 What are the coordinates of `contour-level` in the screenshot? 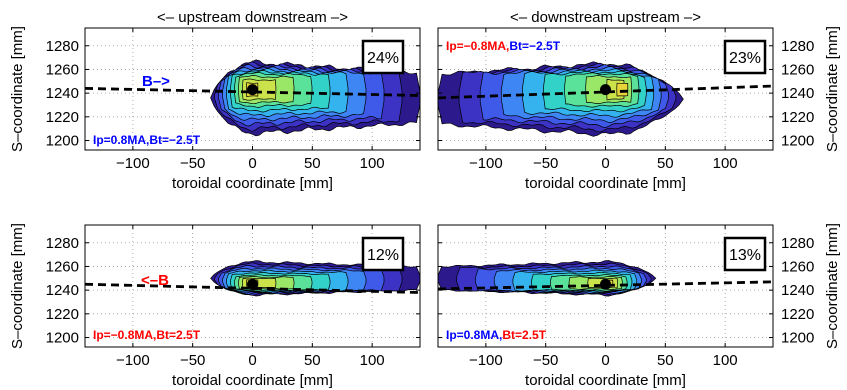 It's located at (622, 89).